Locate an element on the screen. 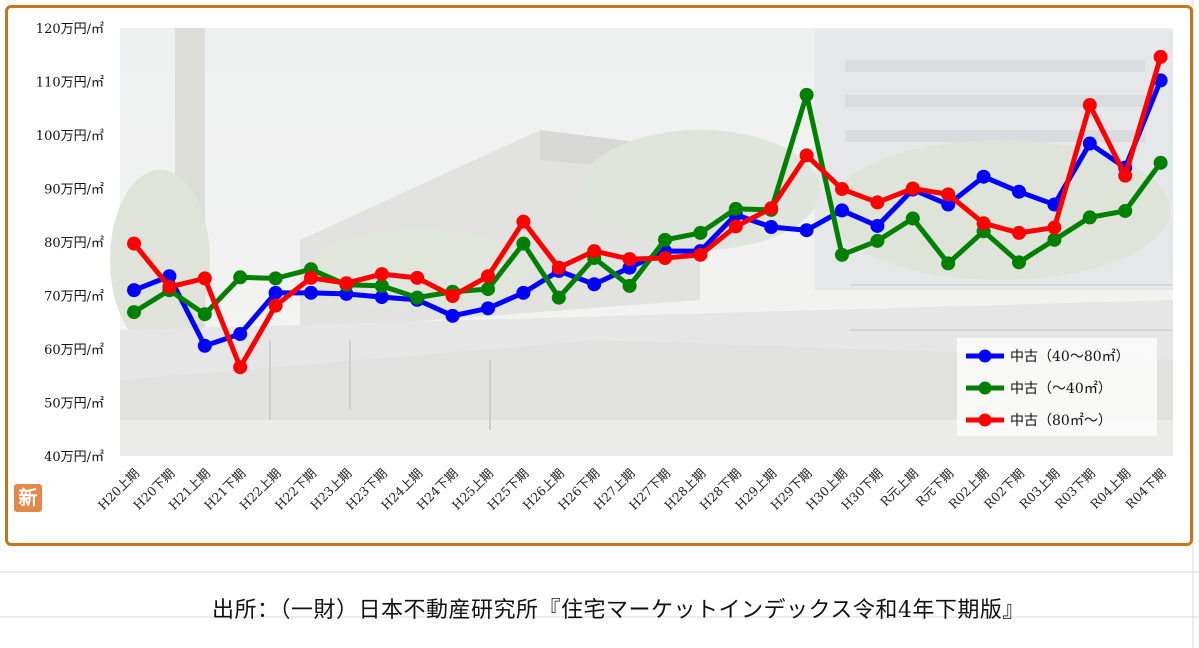 The width and height of the screenshot is (1199, 648). y-tick-label: 100万円/㎡ is located at coordinates (70, 136).